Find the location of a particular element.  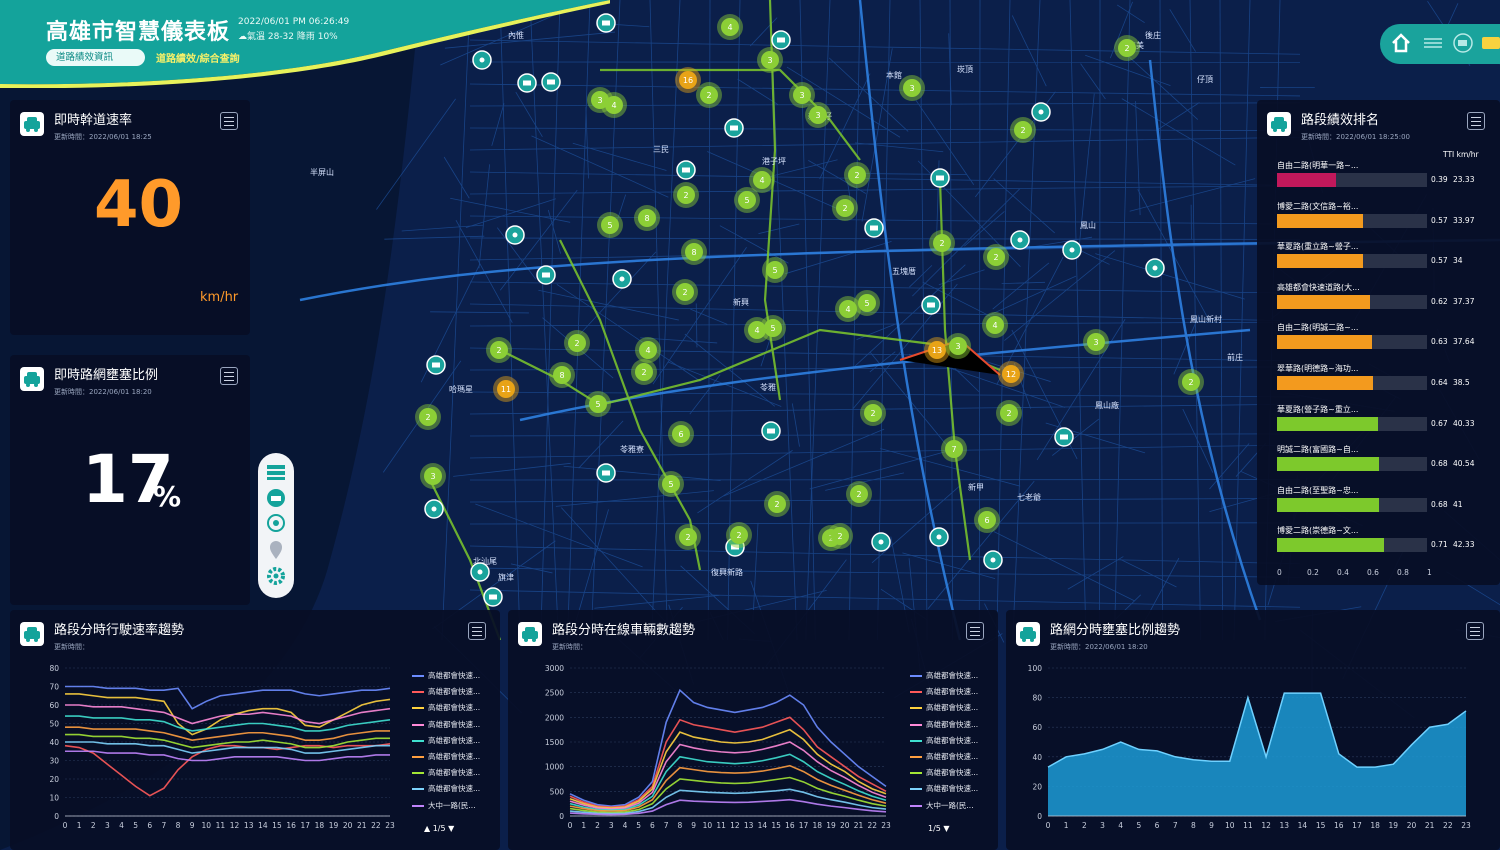

sensor-layer-icon is located at coordinates (276, 523).